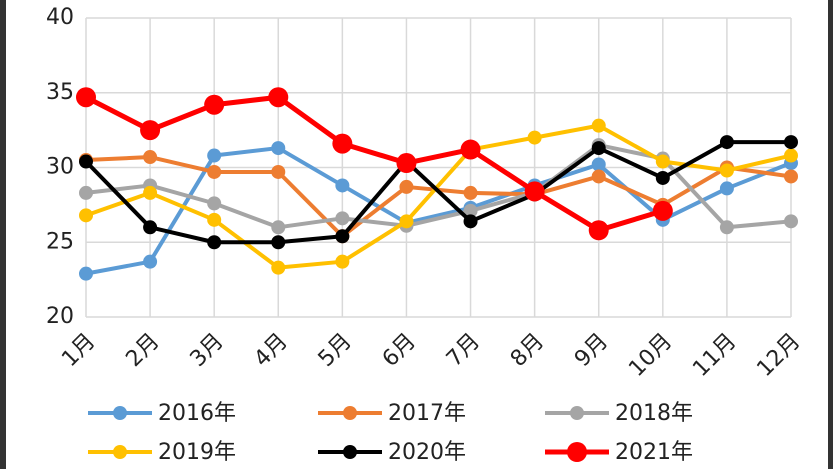 Image resolution: width=833 pixels, height=469 pixels. I want to click on y-tick-label: 25, so click(60, 241).